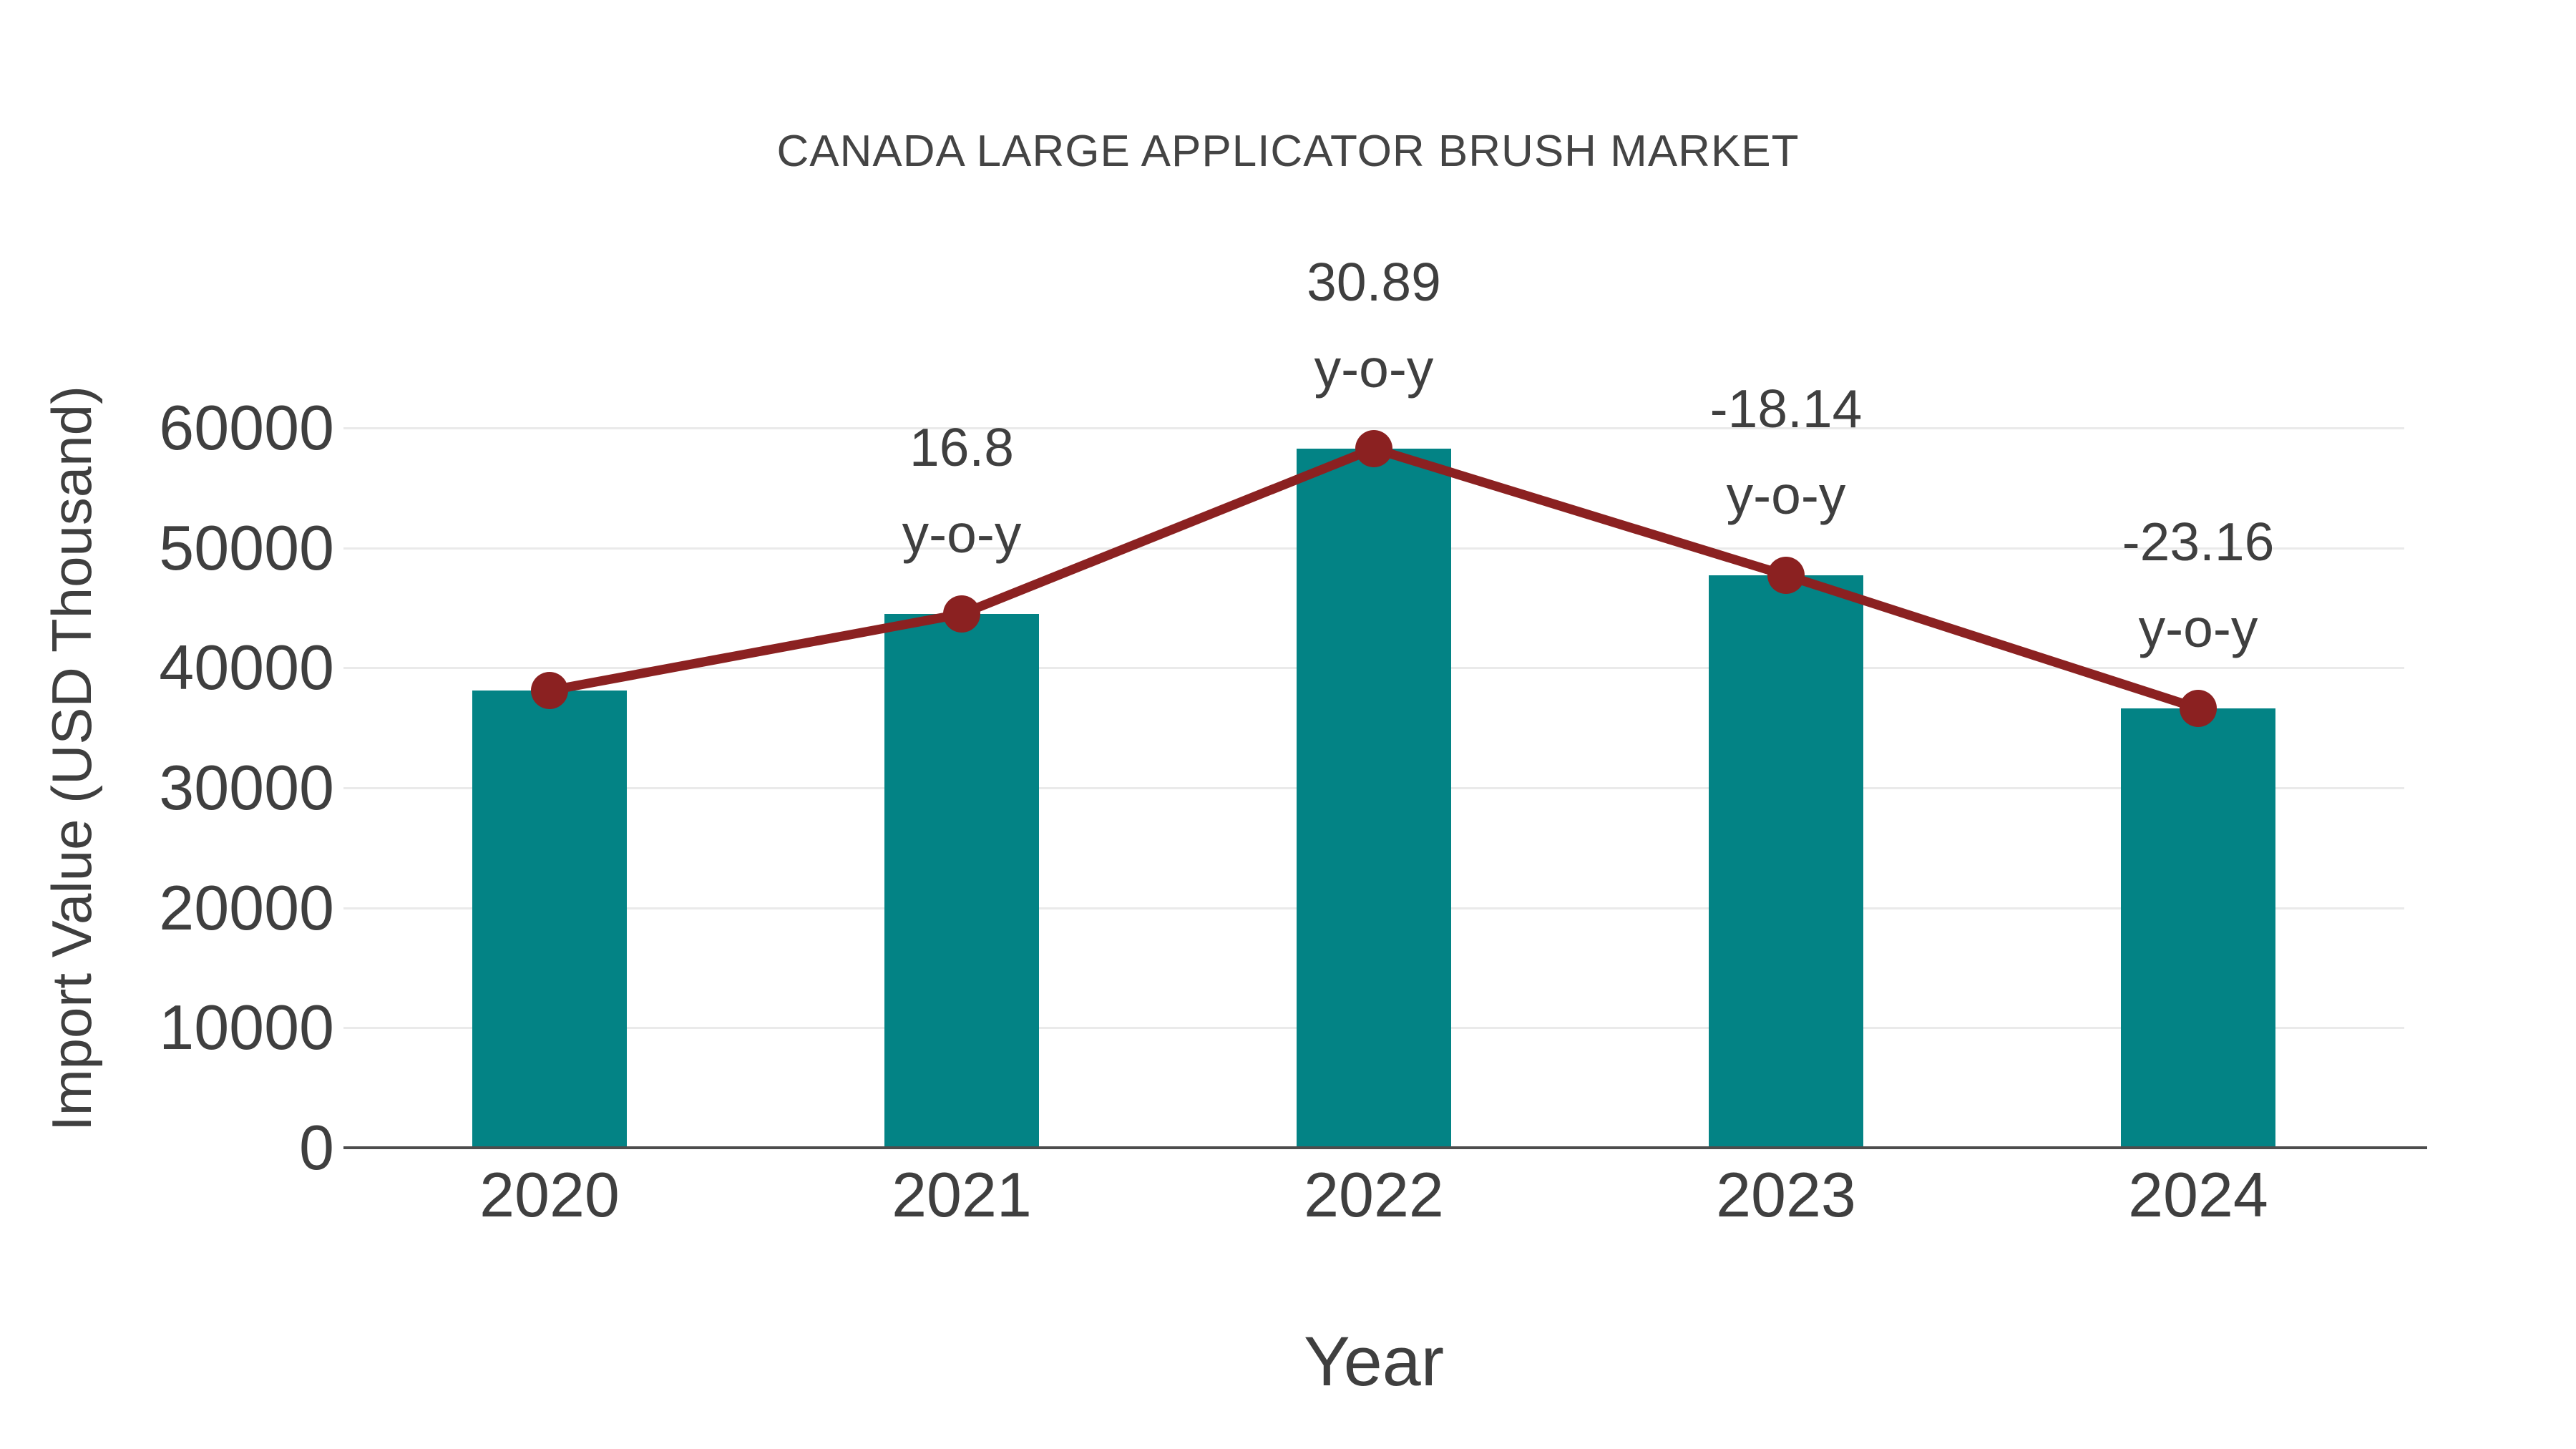  I want to click on y-tick-label-0: 0, so click(316, 1147).